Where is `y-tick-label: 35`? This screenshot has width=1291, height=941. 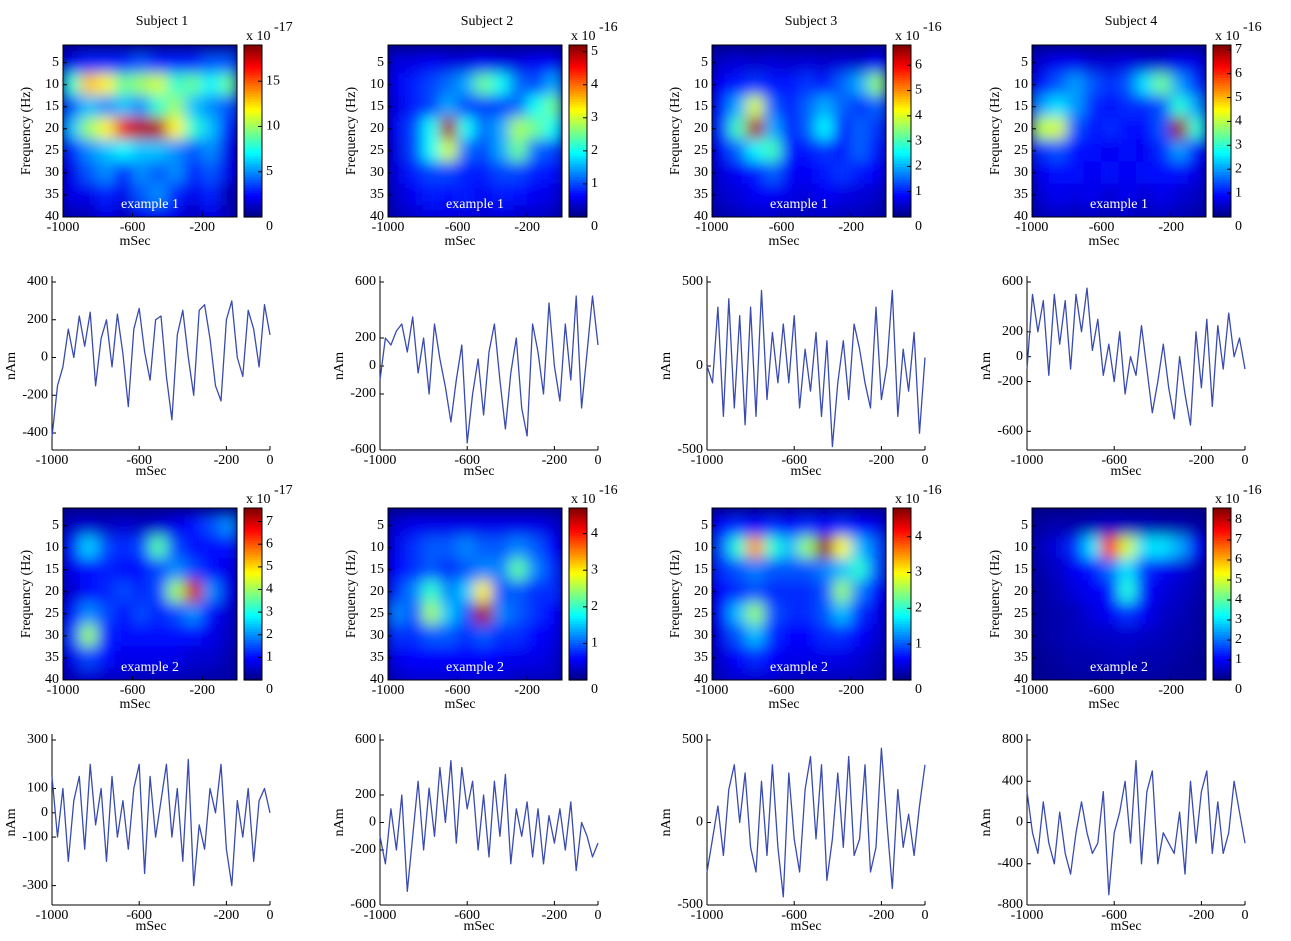 y-tick-label: 35 is located at coordinates (701, 657).